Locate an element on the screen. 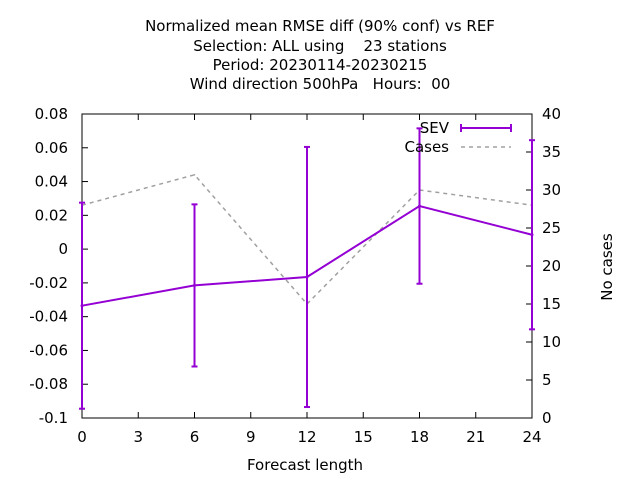  y-tick-label: -0.1 is located at coordinates (53, 418).